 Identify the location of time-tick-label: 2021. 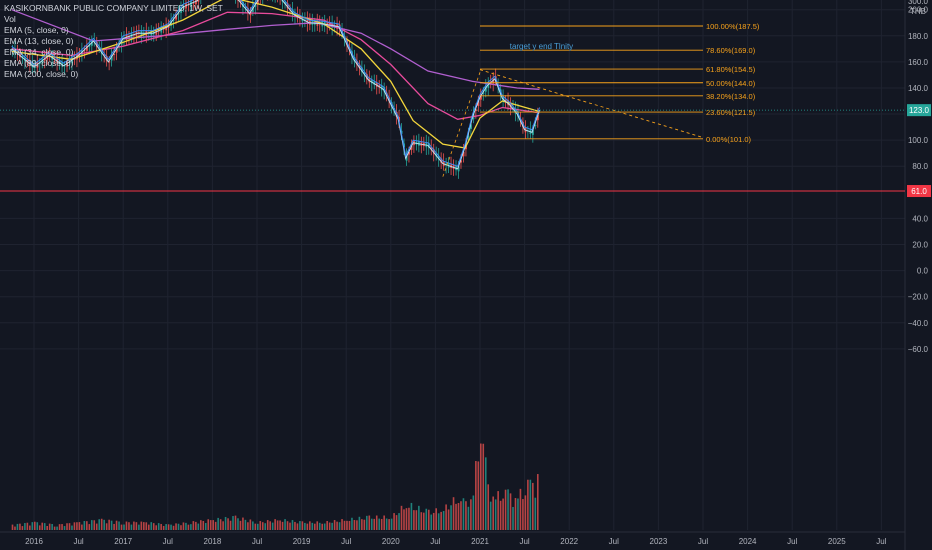
(480, 541).